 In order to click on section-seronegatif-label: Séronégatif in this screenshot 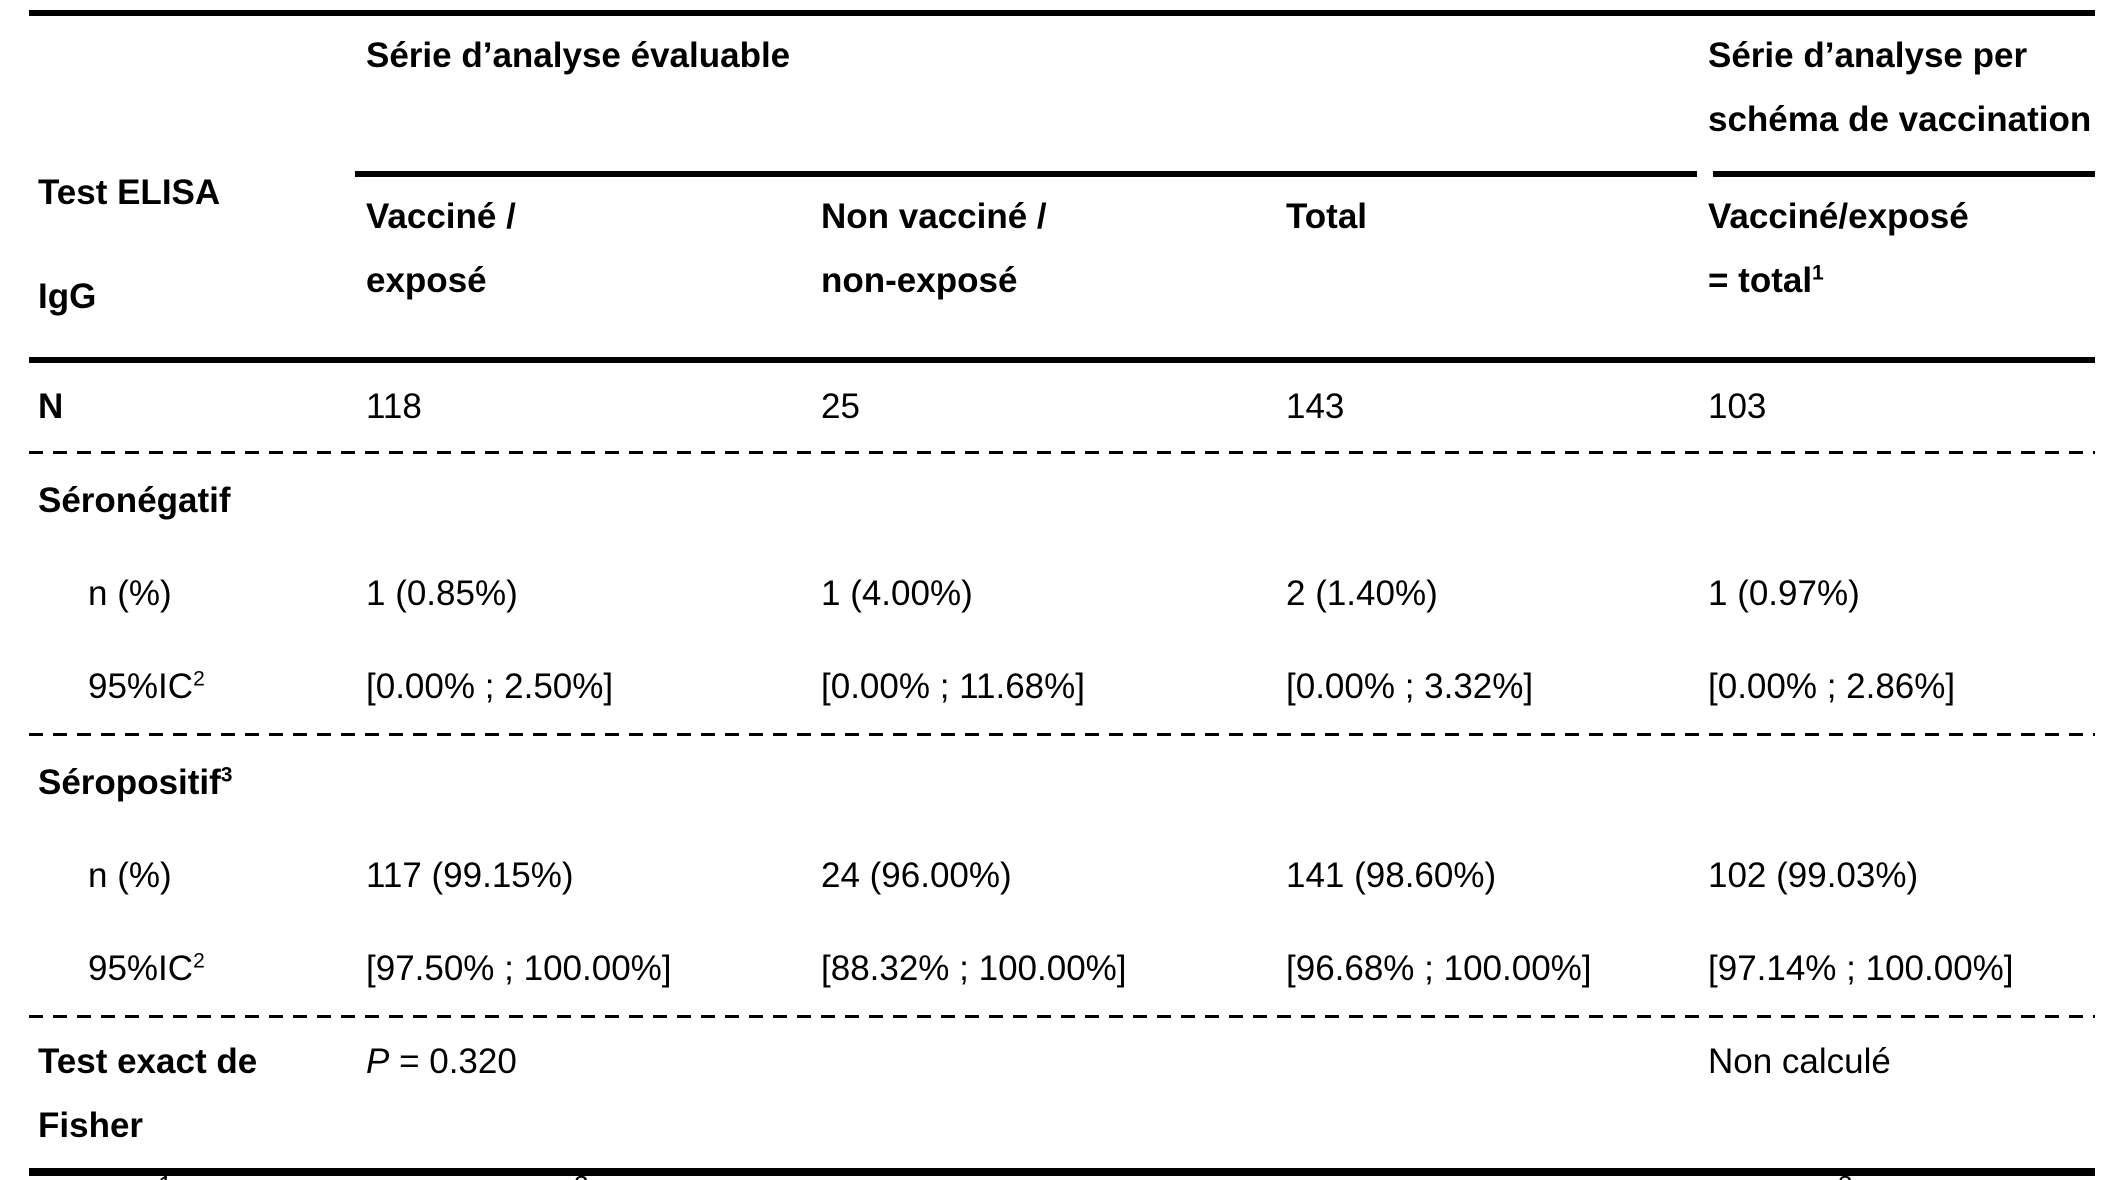, I will do `click(134, 500)`.